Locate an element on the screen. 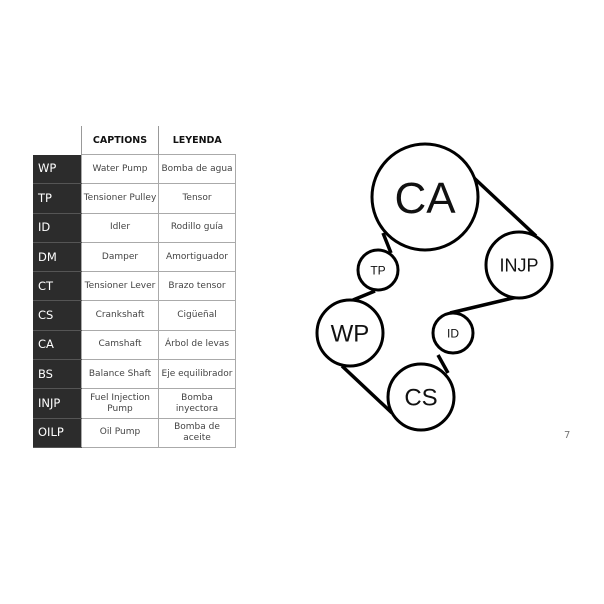 This screenshot has width=604, height=604. pulley-id is located at coordinates (453, 333).